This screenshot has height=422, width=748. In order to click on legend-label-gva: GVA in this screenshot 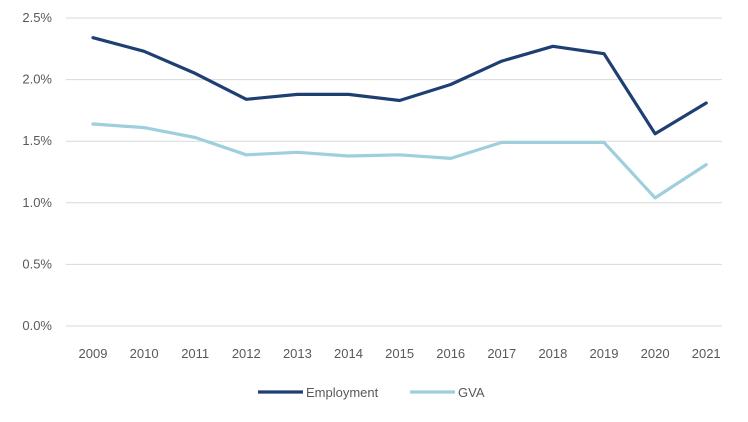, I will do `click(471, 392)`.